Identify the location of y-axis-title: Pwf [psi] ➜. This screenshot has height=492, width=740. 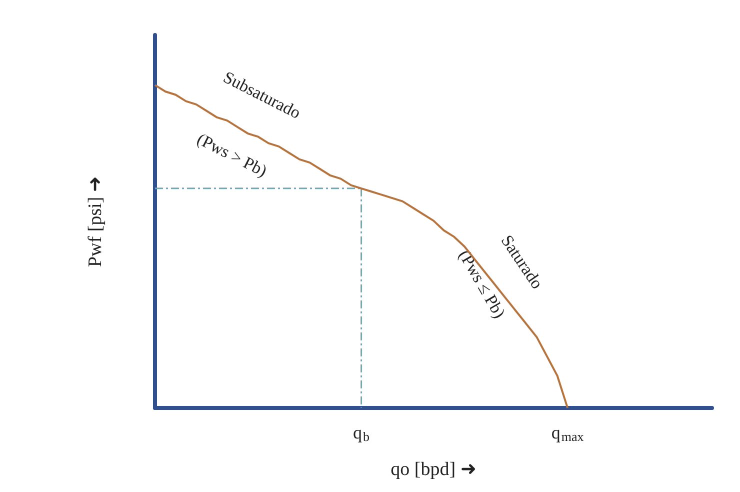
(95, 221).